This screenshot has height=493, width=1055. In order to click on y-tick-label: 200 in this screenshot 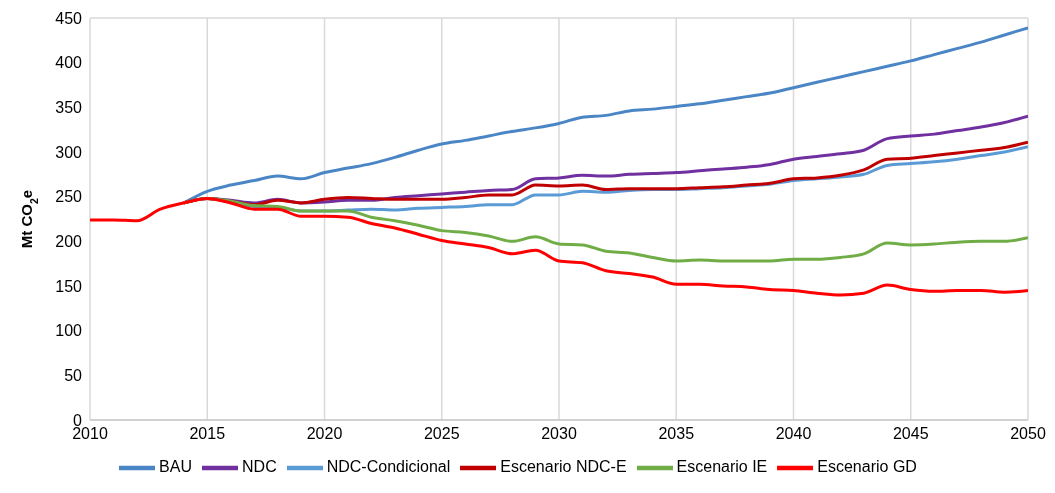, I will do `click(69, 242)`.